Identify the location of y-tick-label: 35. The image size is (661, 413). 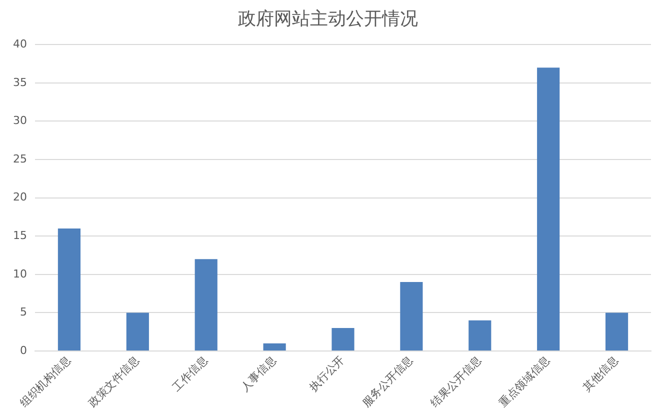
(19, 82).